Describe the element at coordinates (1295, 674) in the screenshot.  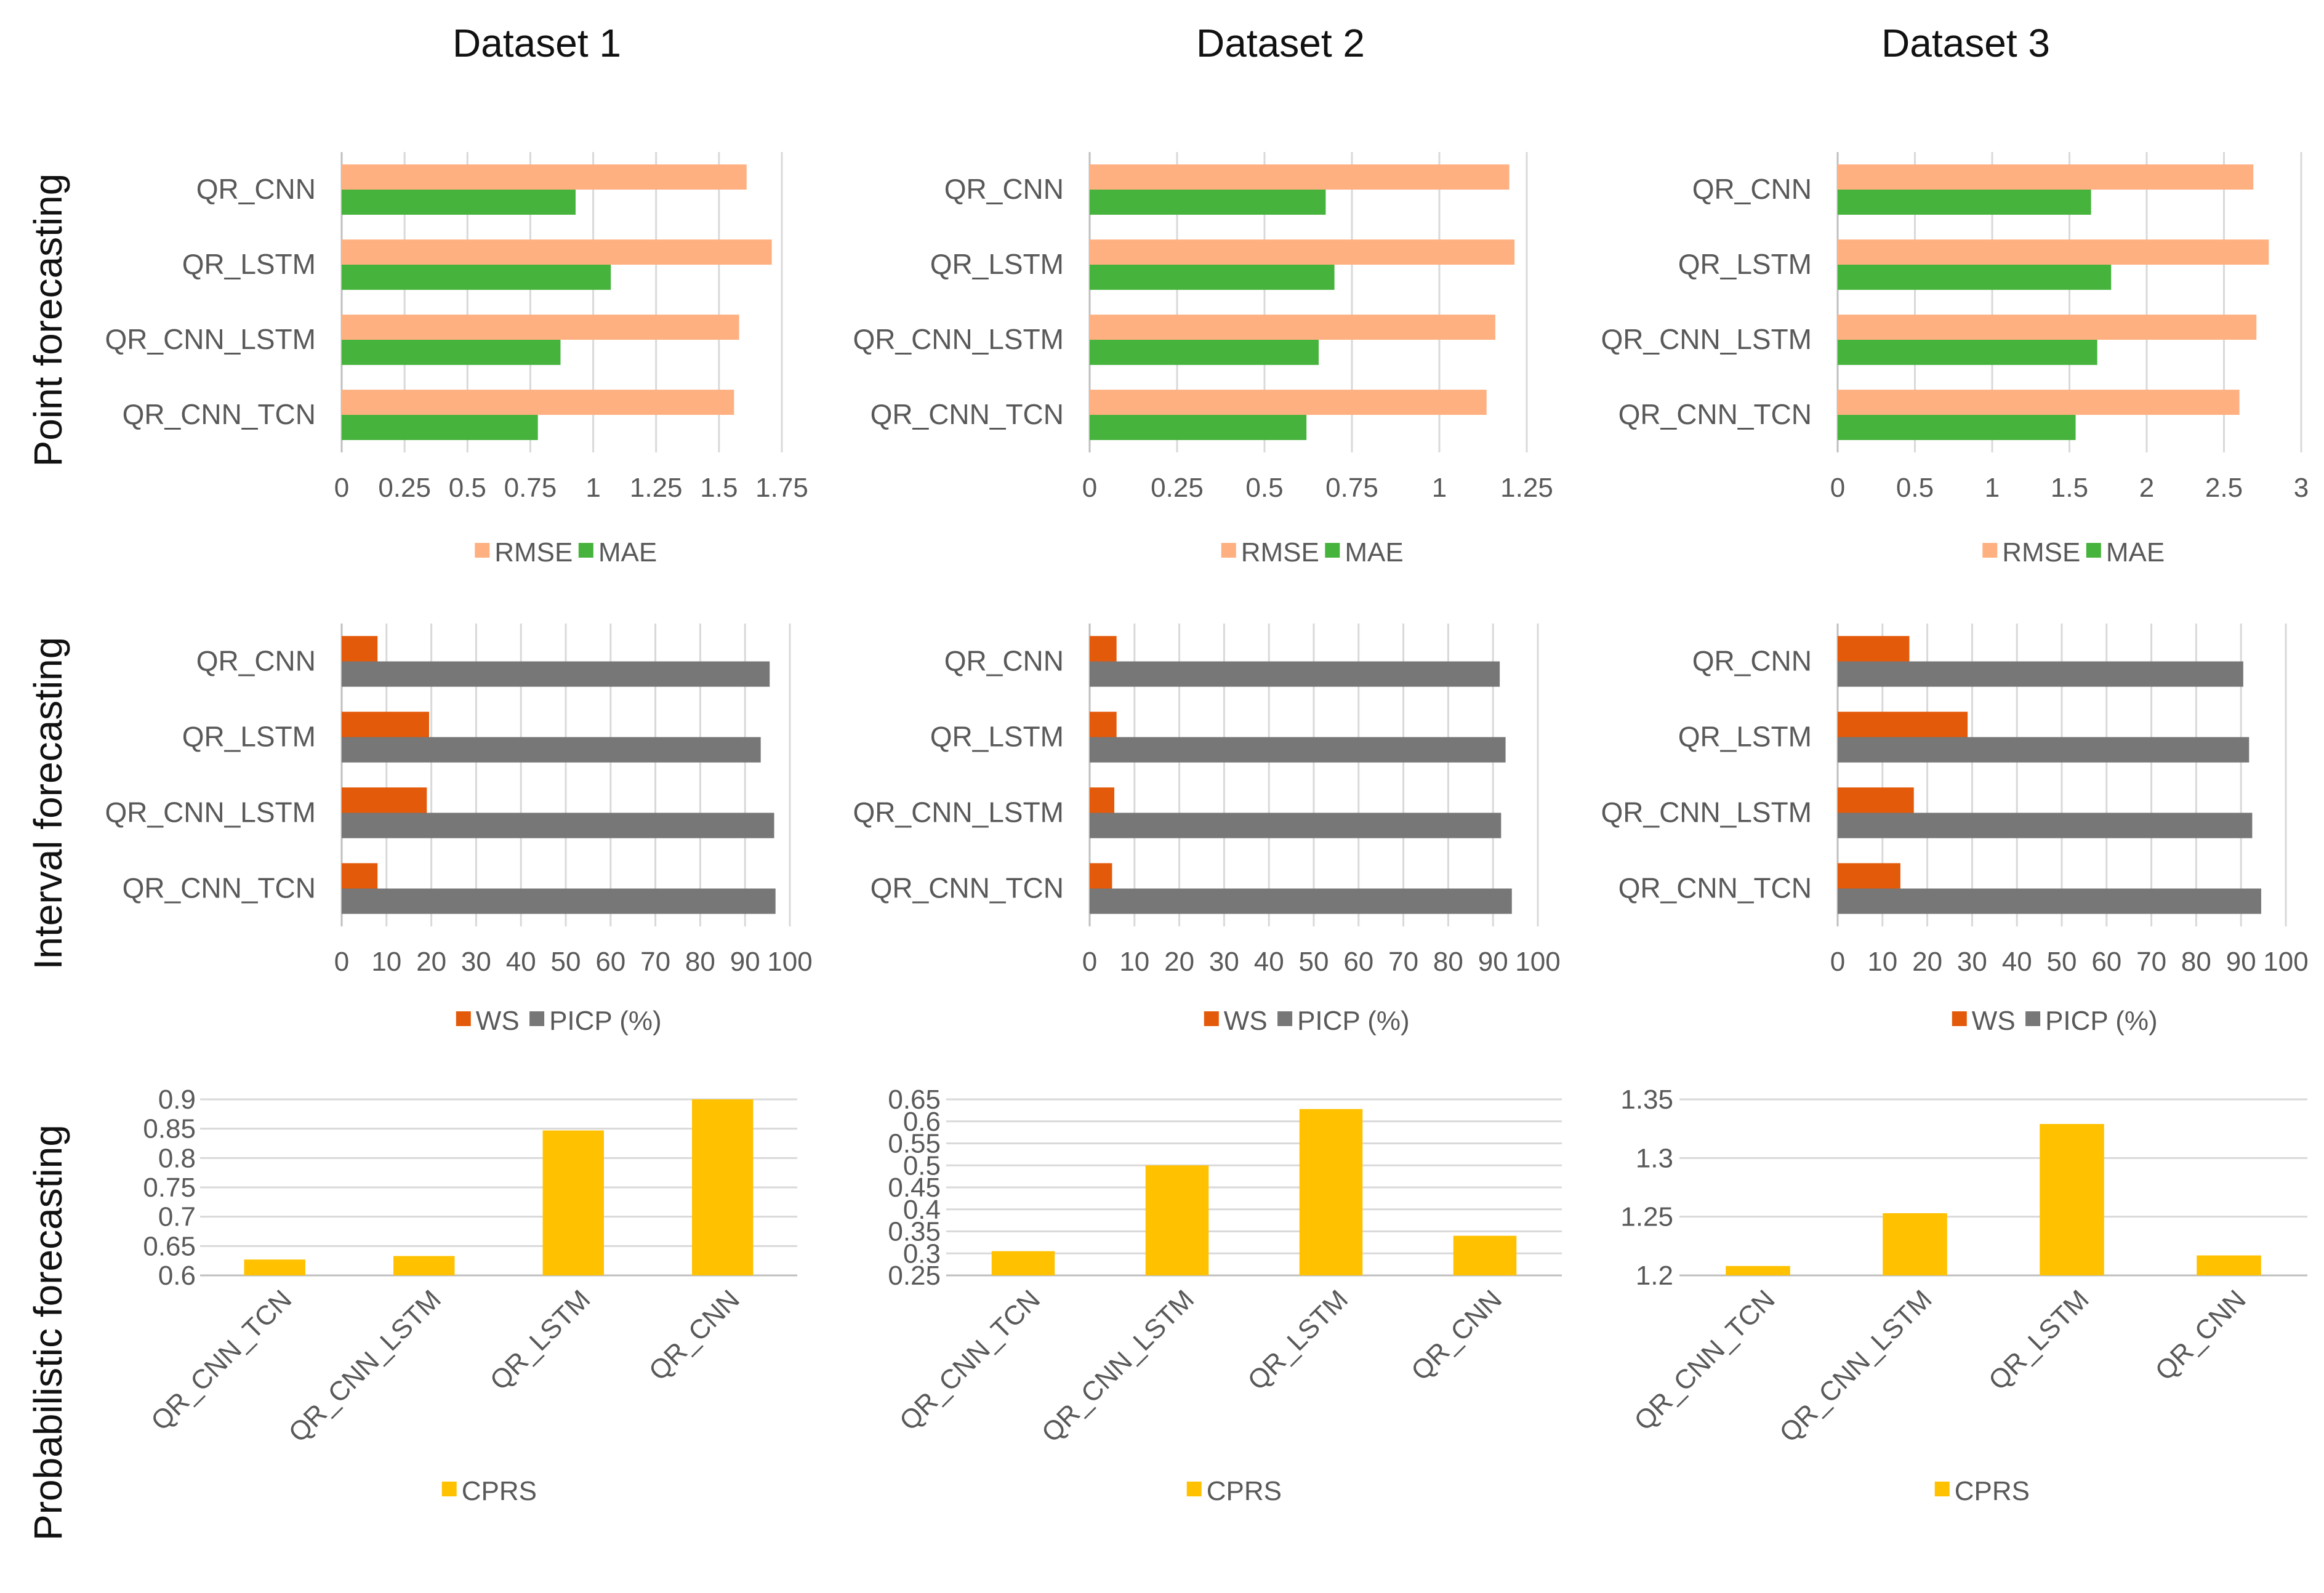
I see `bar-picp-qr-cnn` at that location.